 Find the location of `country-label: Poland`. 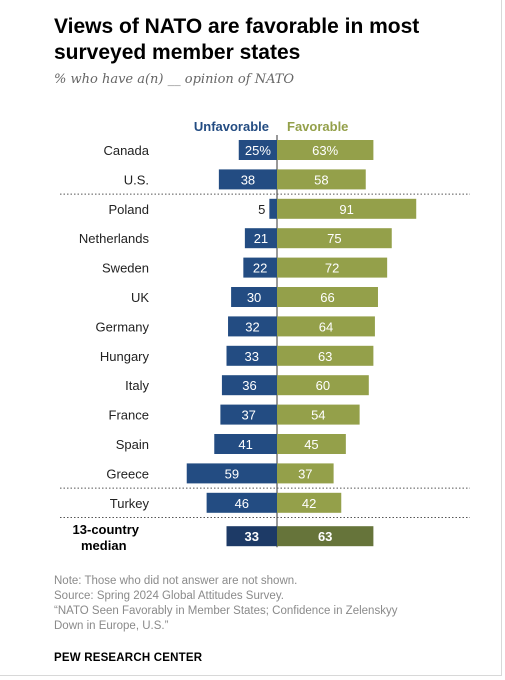

country-label: Poland is located at coordinates (129, 209).